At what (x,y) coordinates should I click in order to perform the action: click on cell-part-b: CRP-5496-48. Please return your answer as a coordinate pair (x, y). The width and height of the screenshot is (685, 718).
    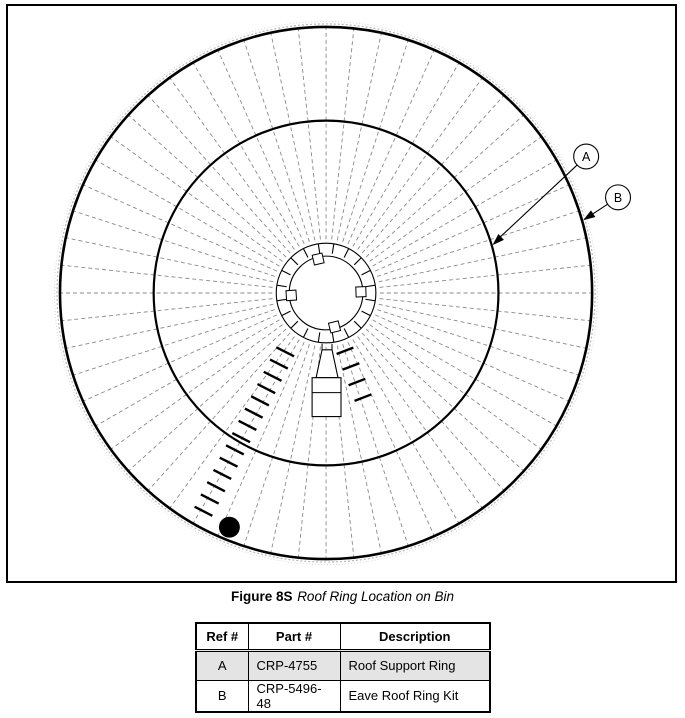
    Looking at the image, I should click on (294, 695).